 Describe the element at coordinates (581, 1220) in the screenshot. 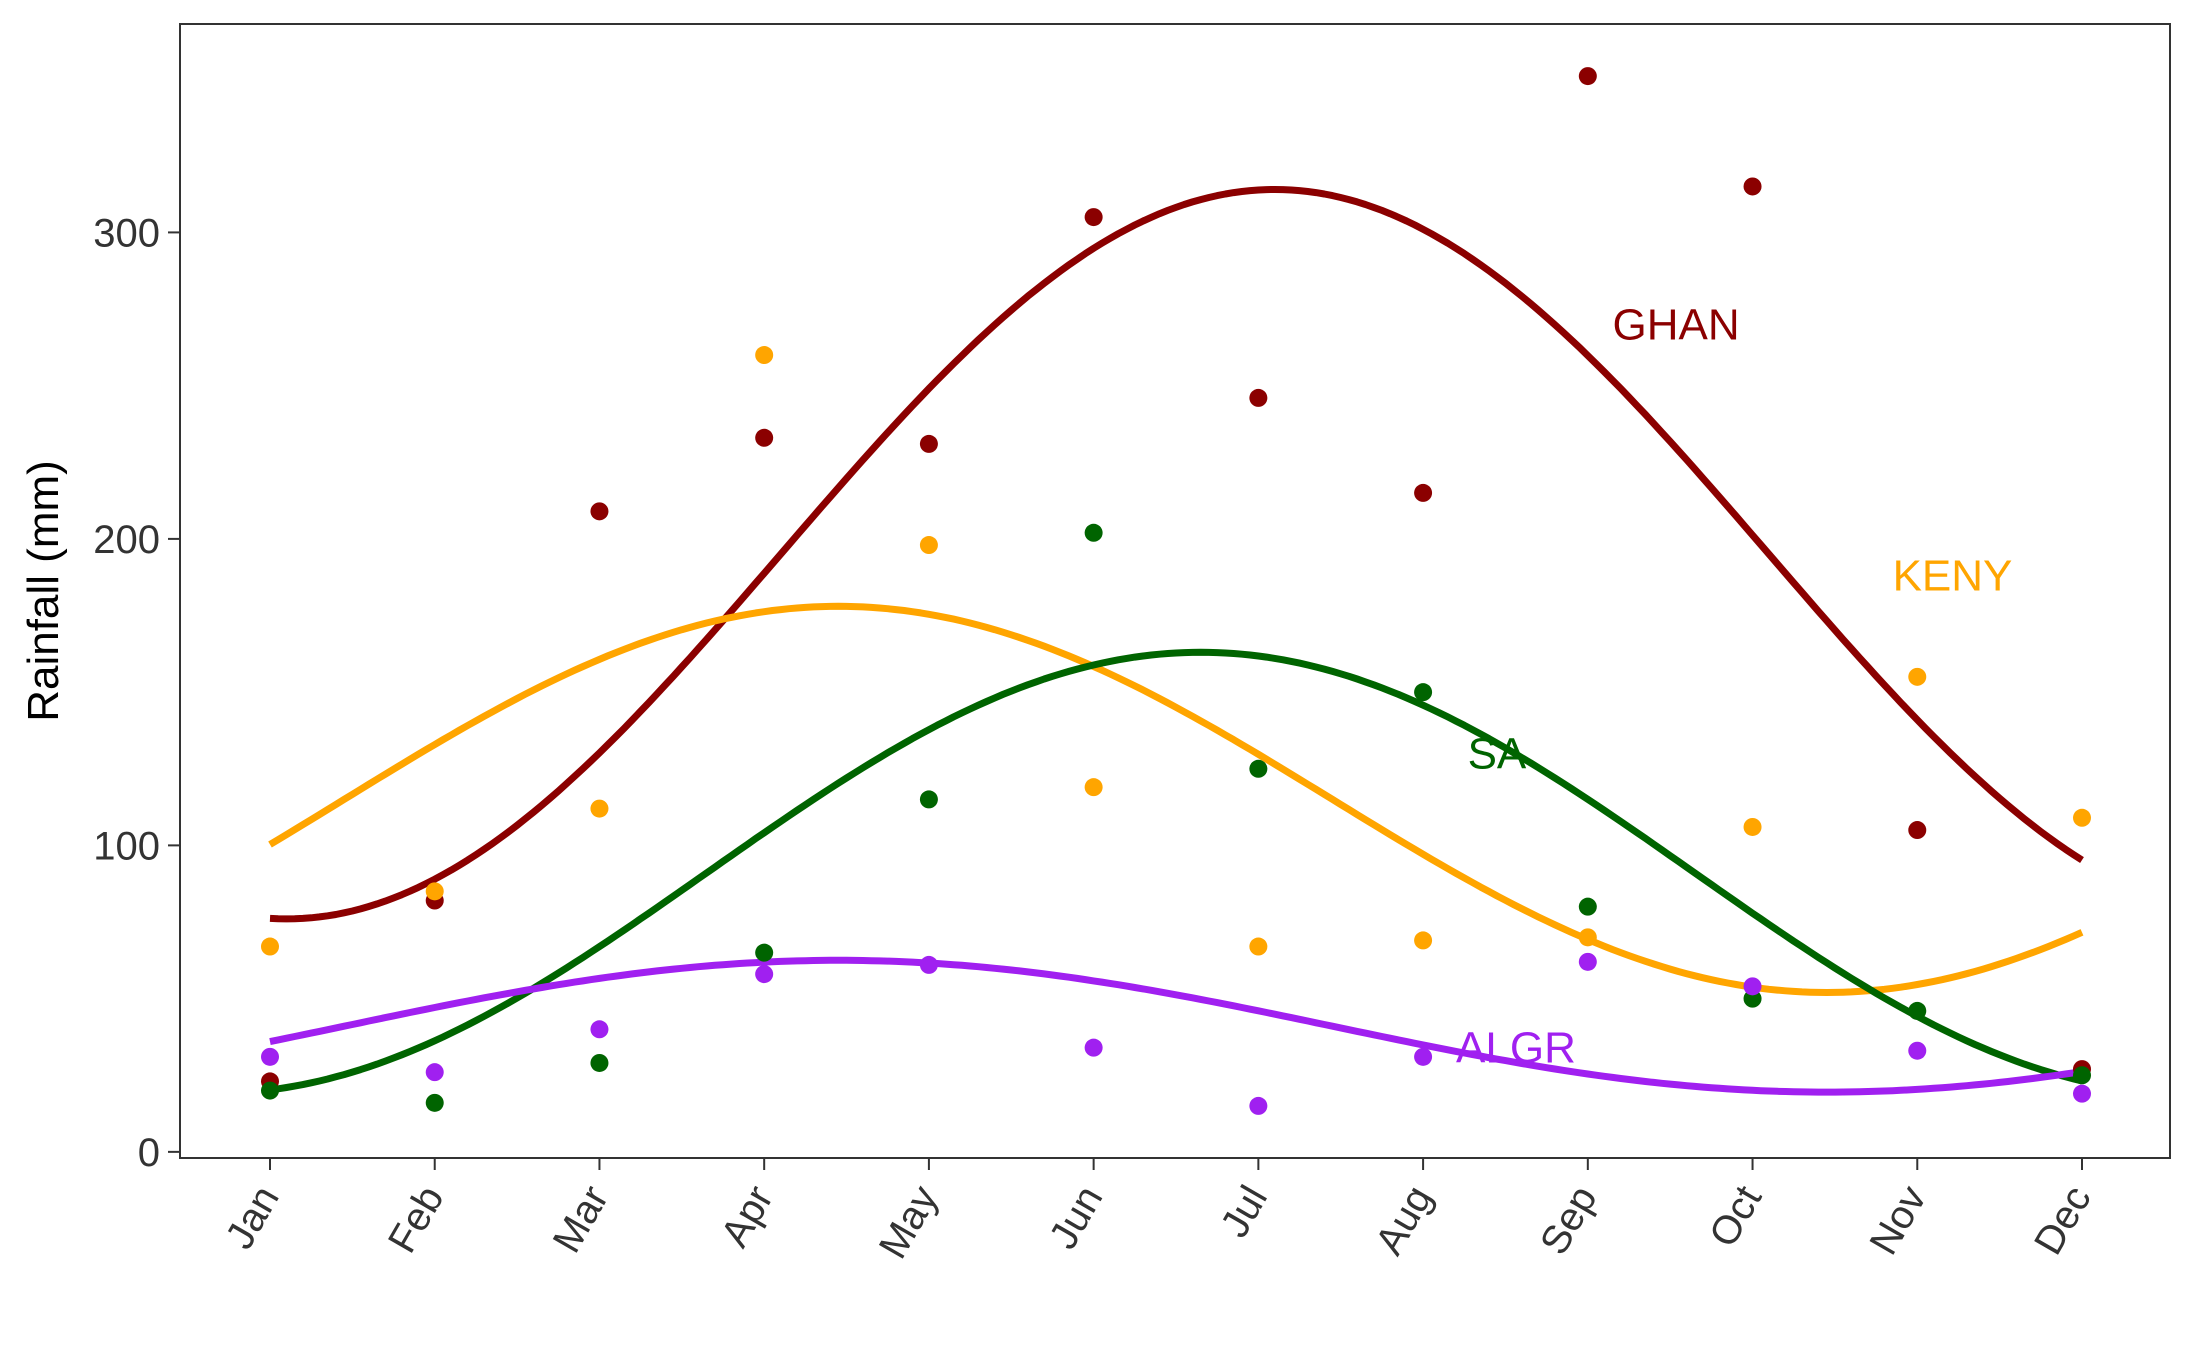

I see `x-tick-label: Mar` at that location.